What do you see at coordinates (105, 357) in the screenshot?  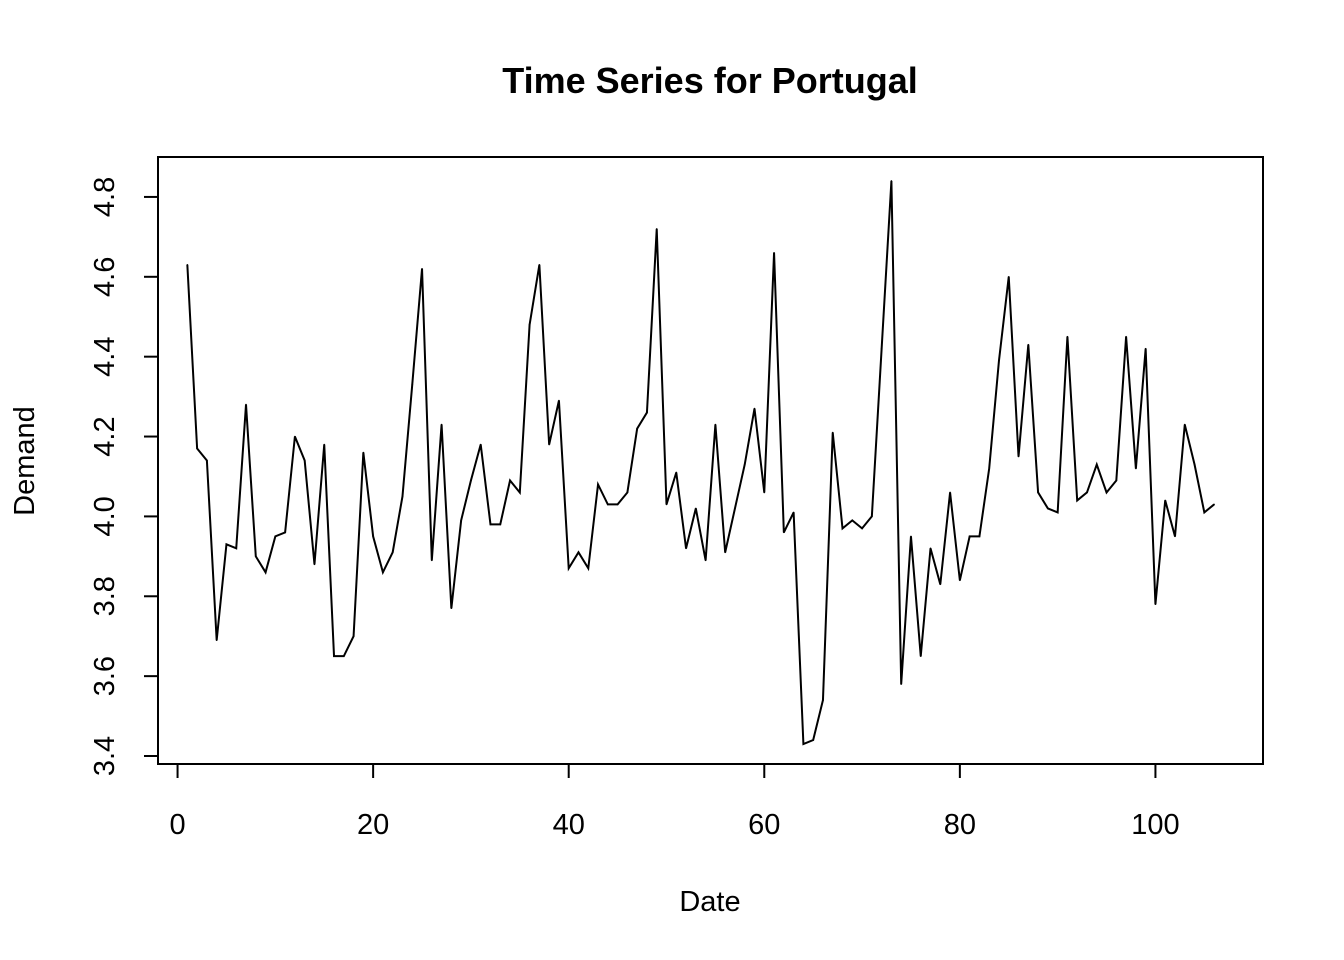 I see `y-tick-label: 4.4` at bounding box center [105, 357].